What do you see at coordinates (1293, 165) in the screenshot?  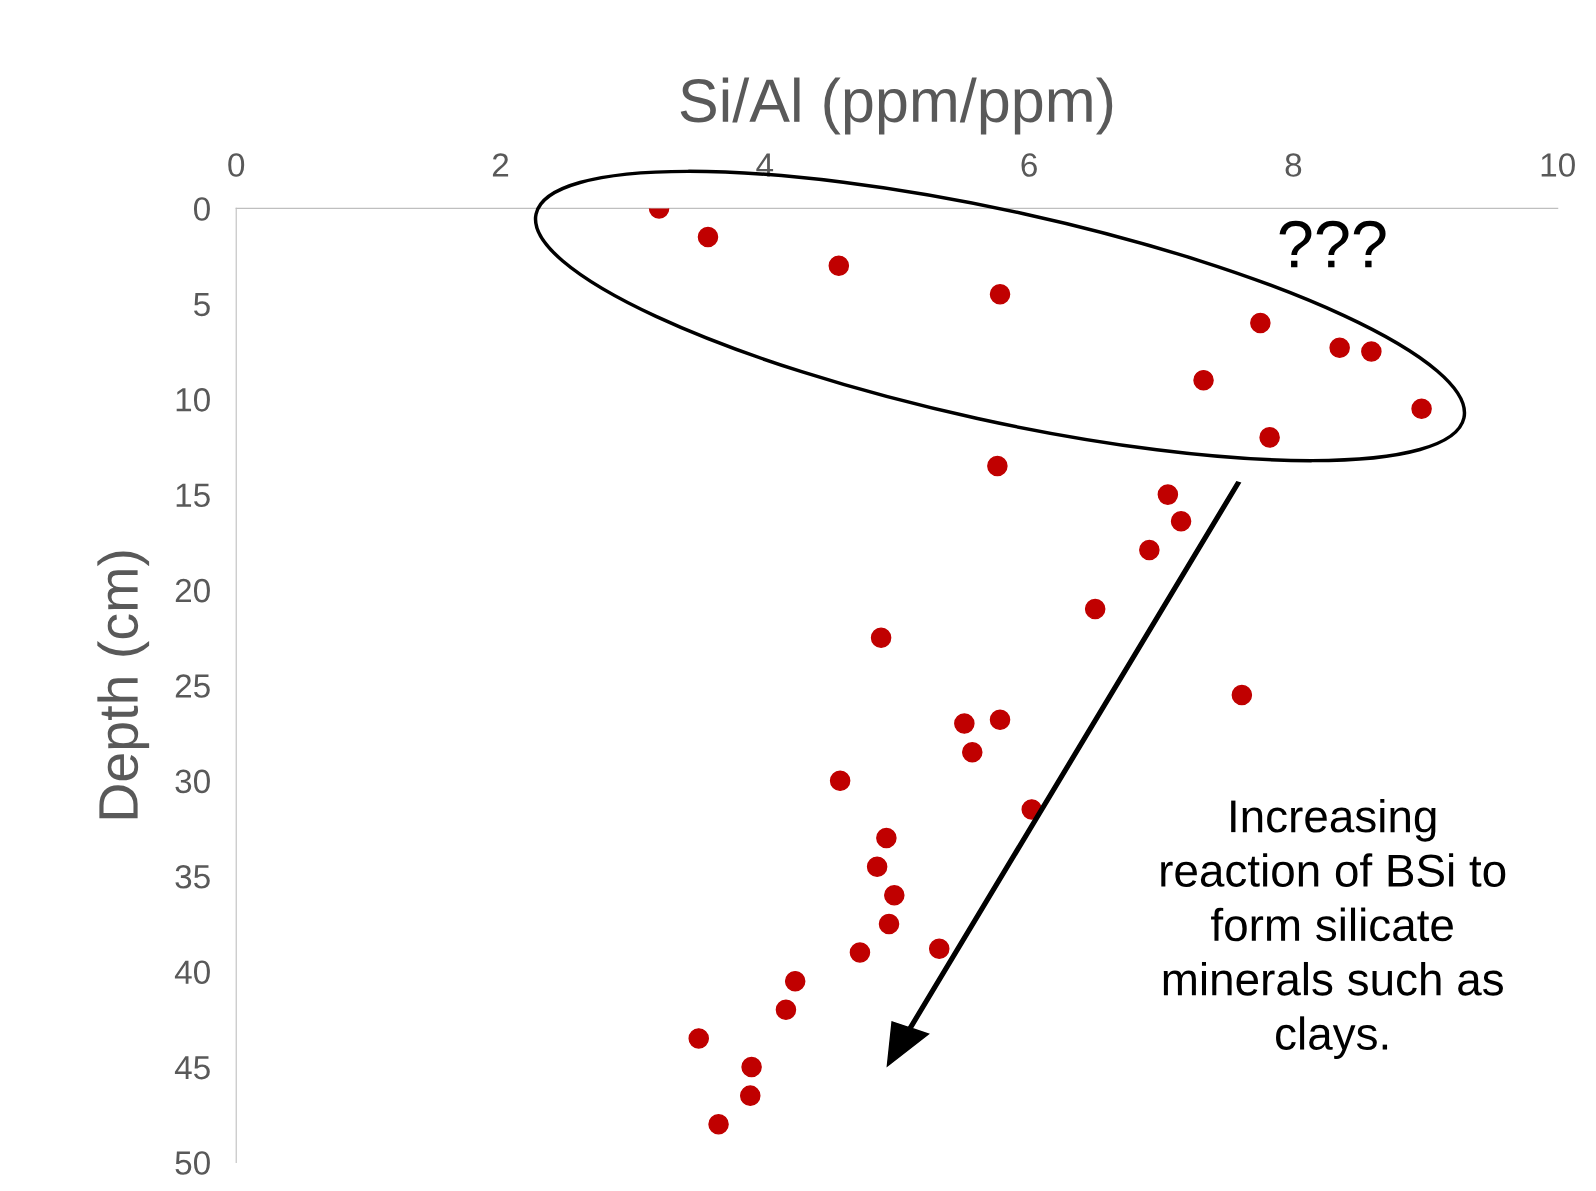 I see `x-tick-label: 8` at bounding box center [1293, 165].